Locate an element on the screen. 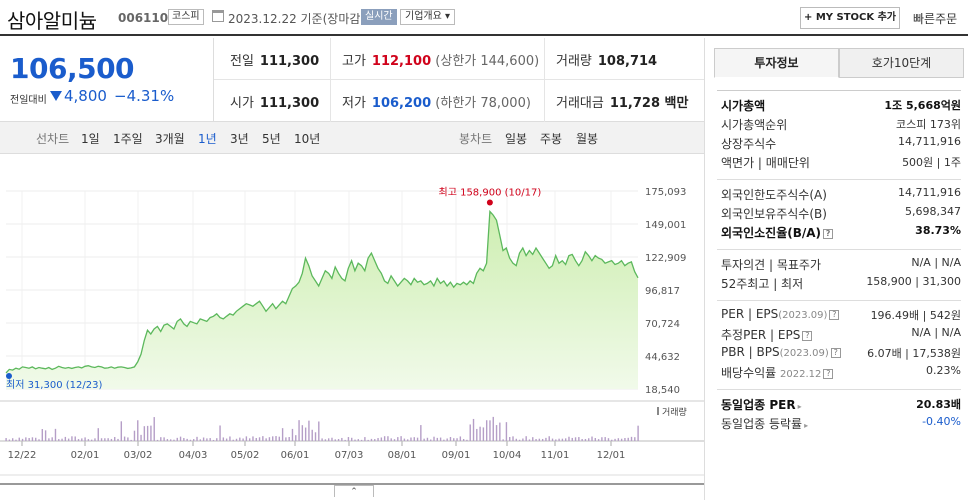 The width and height of the screenshot is (968, 500). collapse-chart-button: ⌃ is located at coordinates (354, 491).